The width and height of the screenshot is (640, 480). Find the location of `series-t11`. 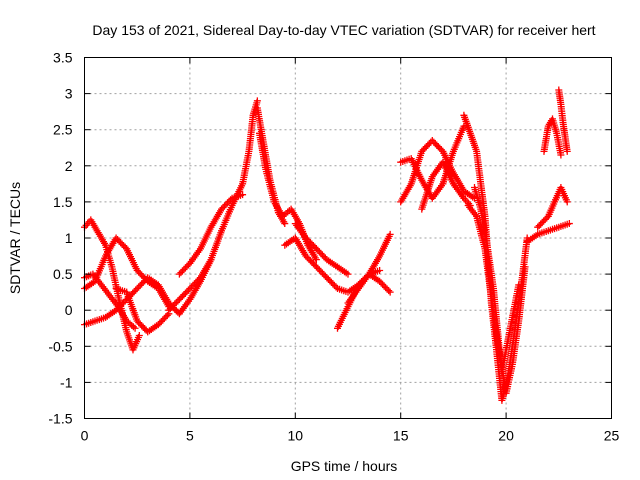

series-t11 is located at coordinates (321, 249).